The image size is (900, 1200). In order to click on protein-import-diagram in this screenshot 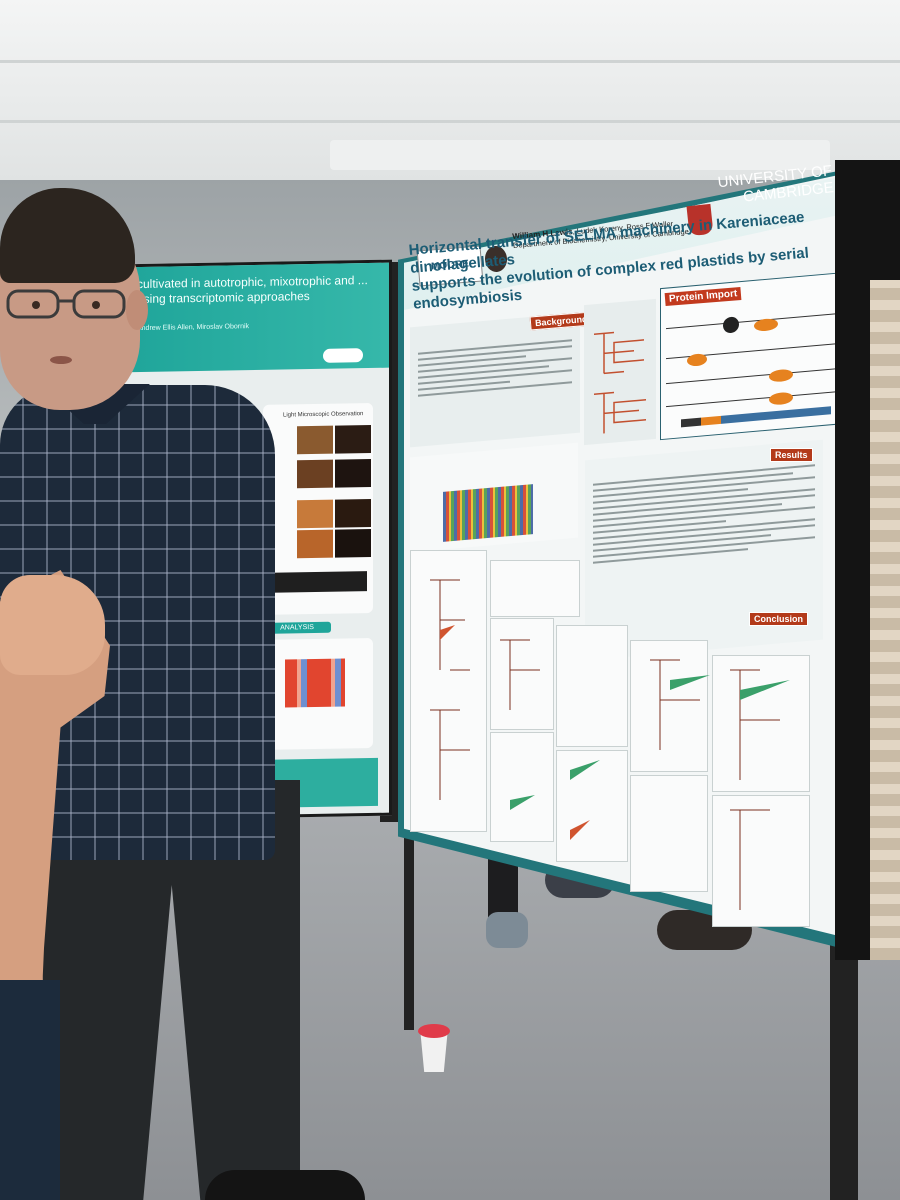, I will do `click(753, 356)`.